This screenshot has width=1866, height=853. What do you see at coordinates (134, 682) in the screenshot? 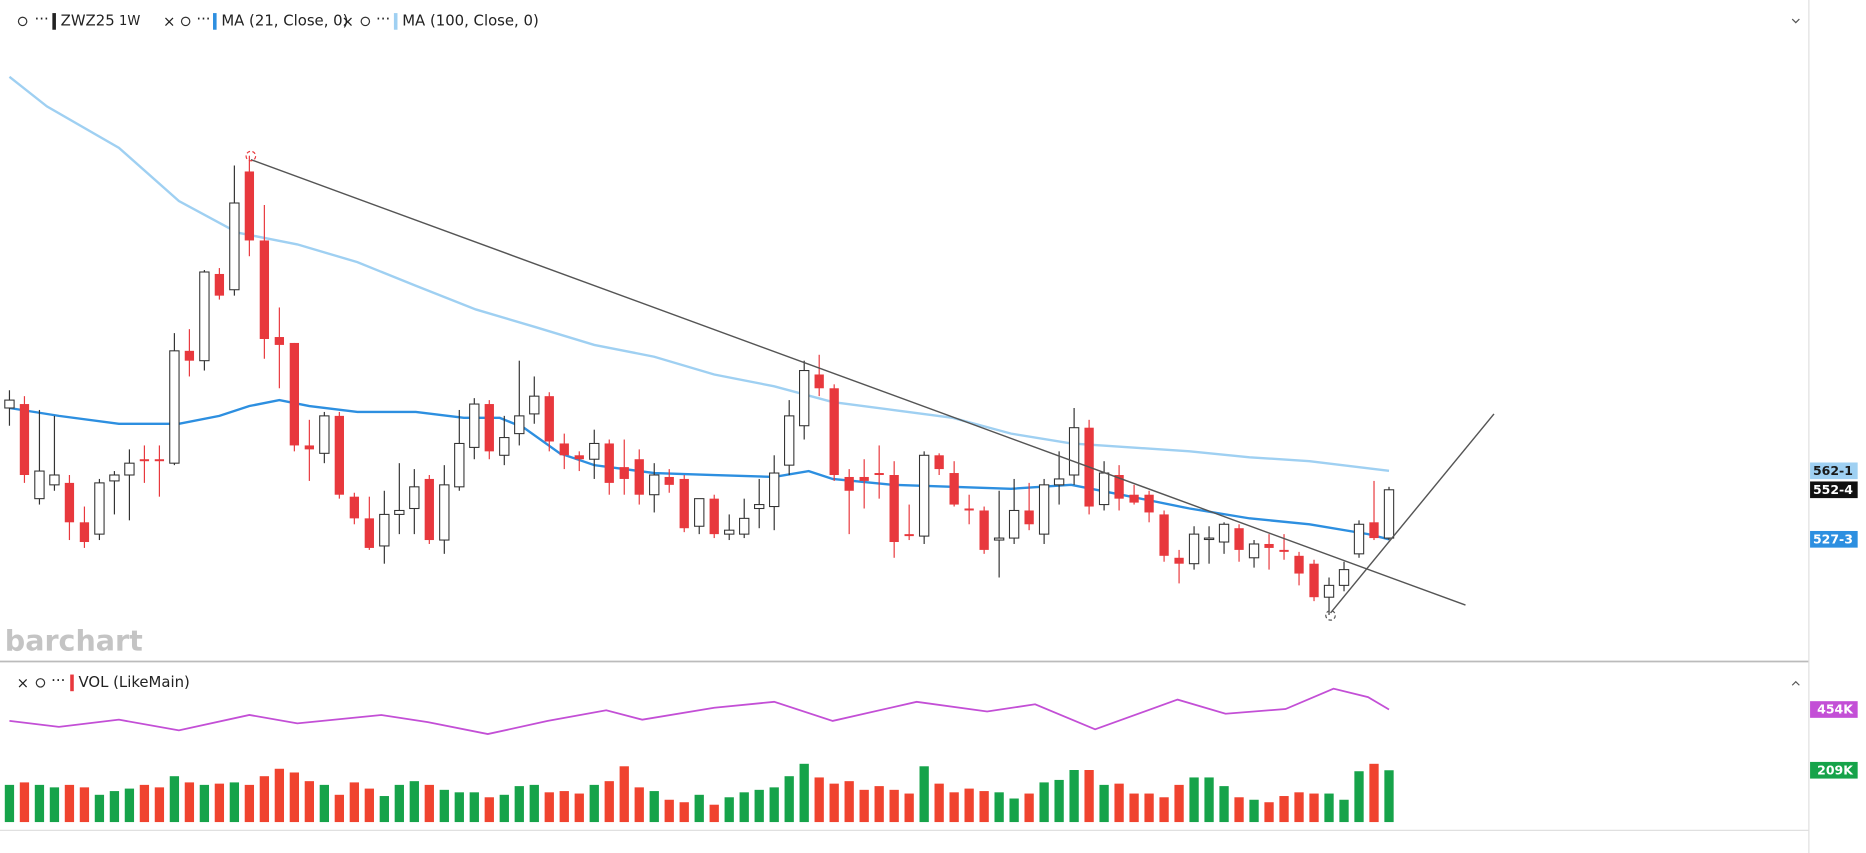
I see `volume-legend-label: VOL (LikeMain)` at bounding box center [134, 682].